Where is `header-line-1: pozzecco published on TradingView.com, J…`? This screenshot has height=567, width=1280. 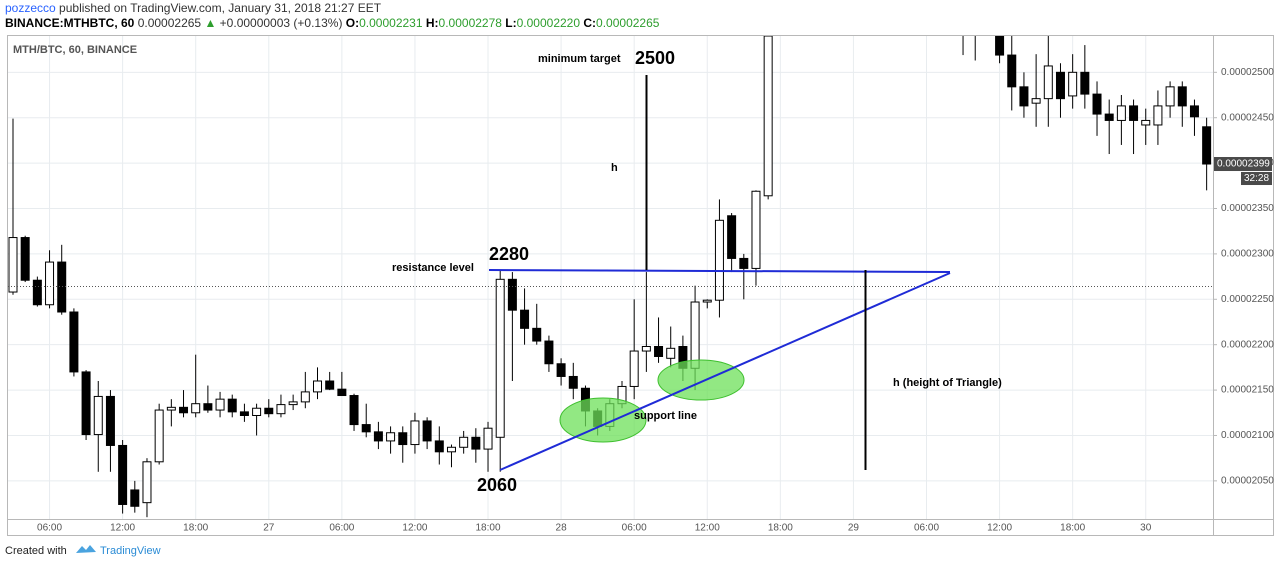 header-line-1: pozzecco published on TradingView.com, J… is located at coordinates (193, 8).